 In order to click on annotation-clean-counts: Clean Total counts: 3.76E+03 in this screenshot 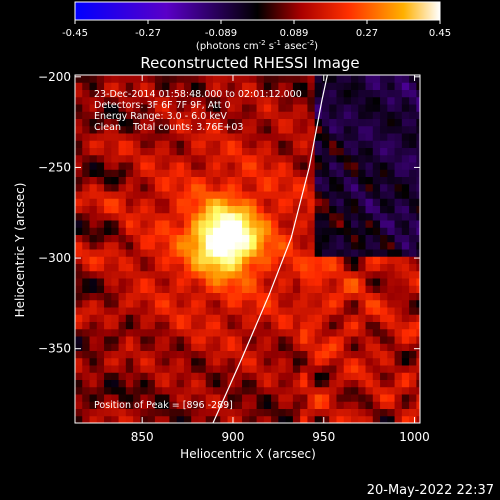, I will do `click(168, 127)`.